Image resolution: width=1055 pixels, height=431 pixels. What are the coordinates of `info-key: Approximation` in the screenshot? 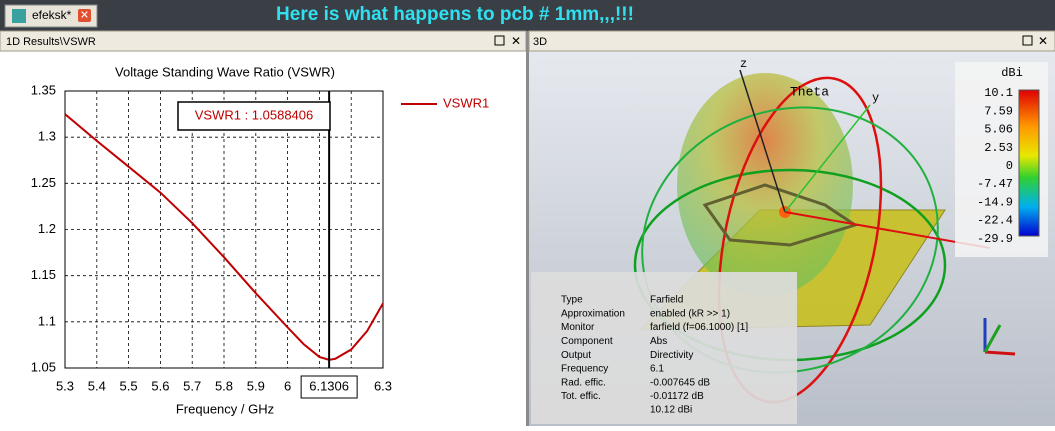 It's located at (593, 313).